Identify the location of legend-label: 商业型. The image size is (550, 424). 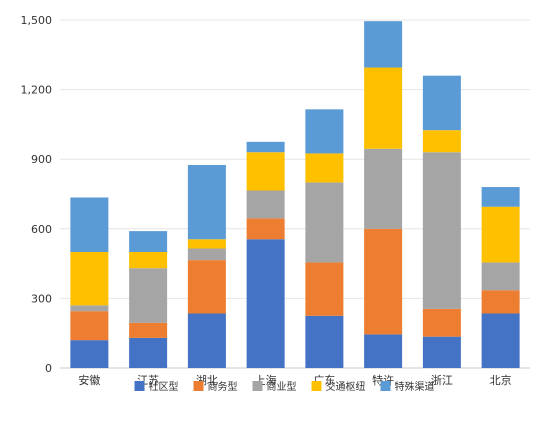
(282, 386).